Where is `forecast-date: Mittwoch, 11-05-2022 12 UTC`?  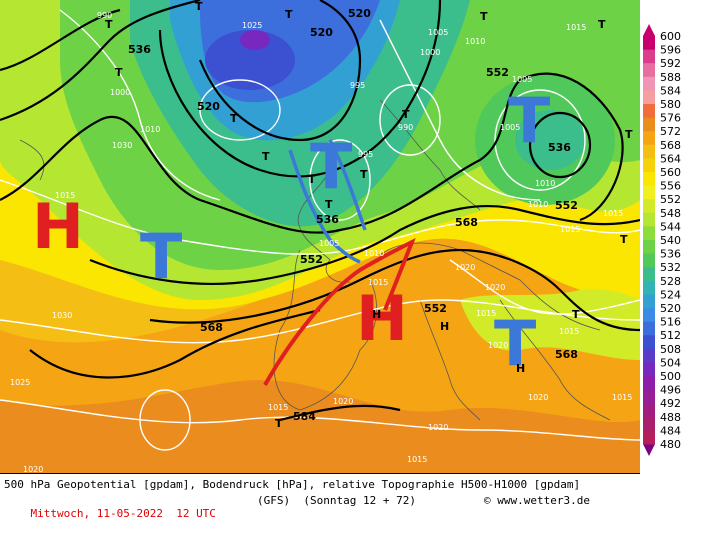 forecast-date: Mittwoch, 11-05-2022 12 UTC is located at coordinates (123, 513).